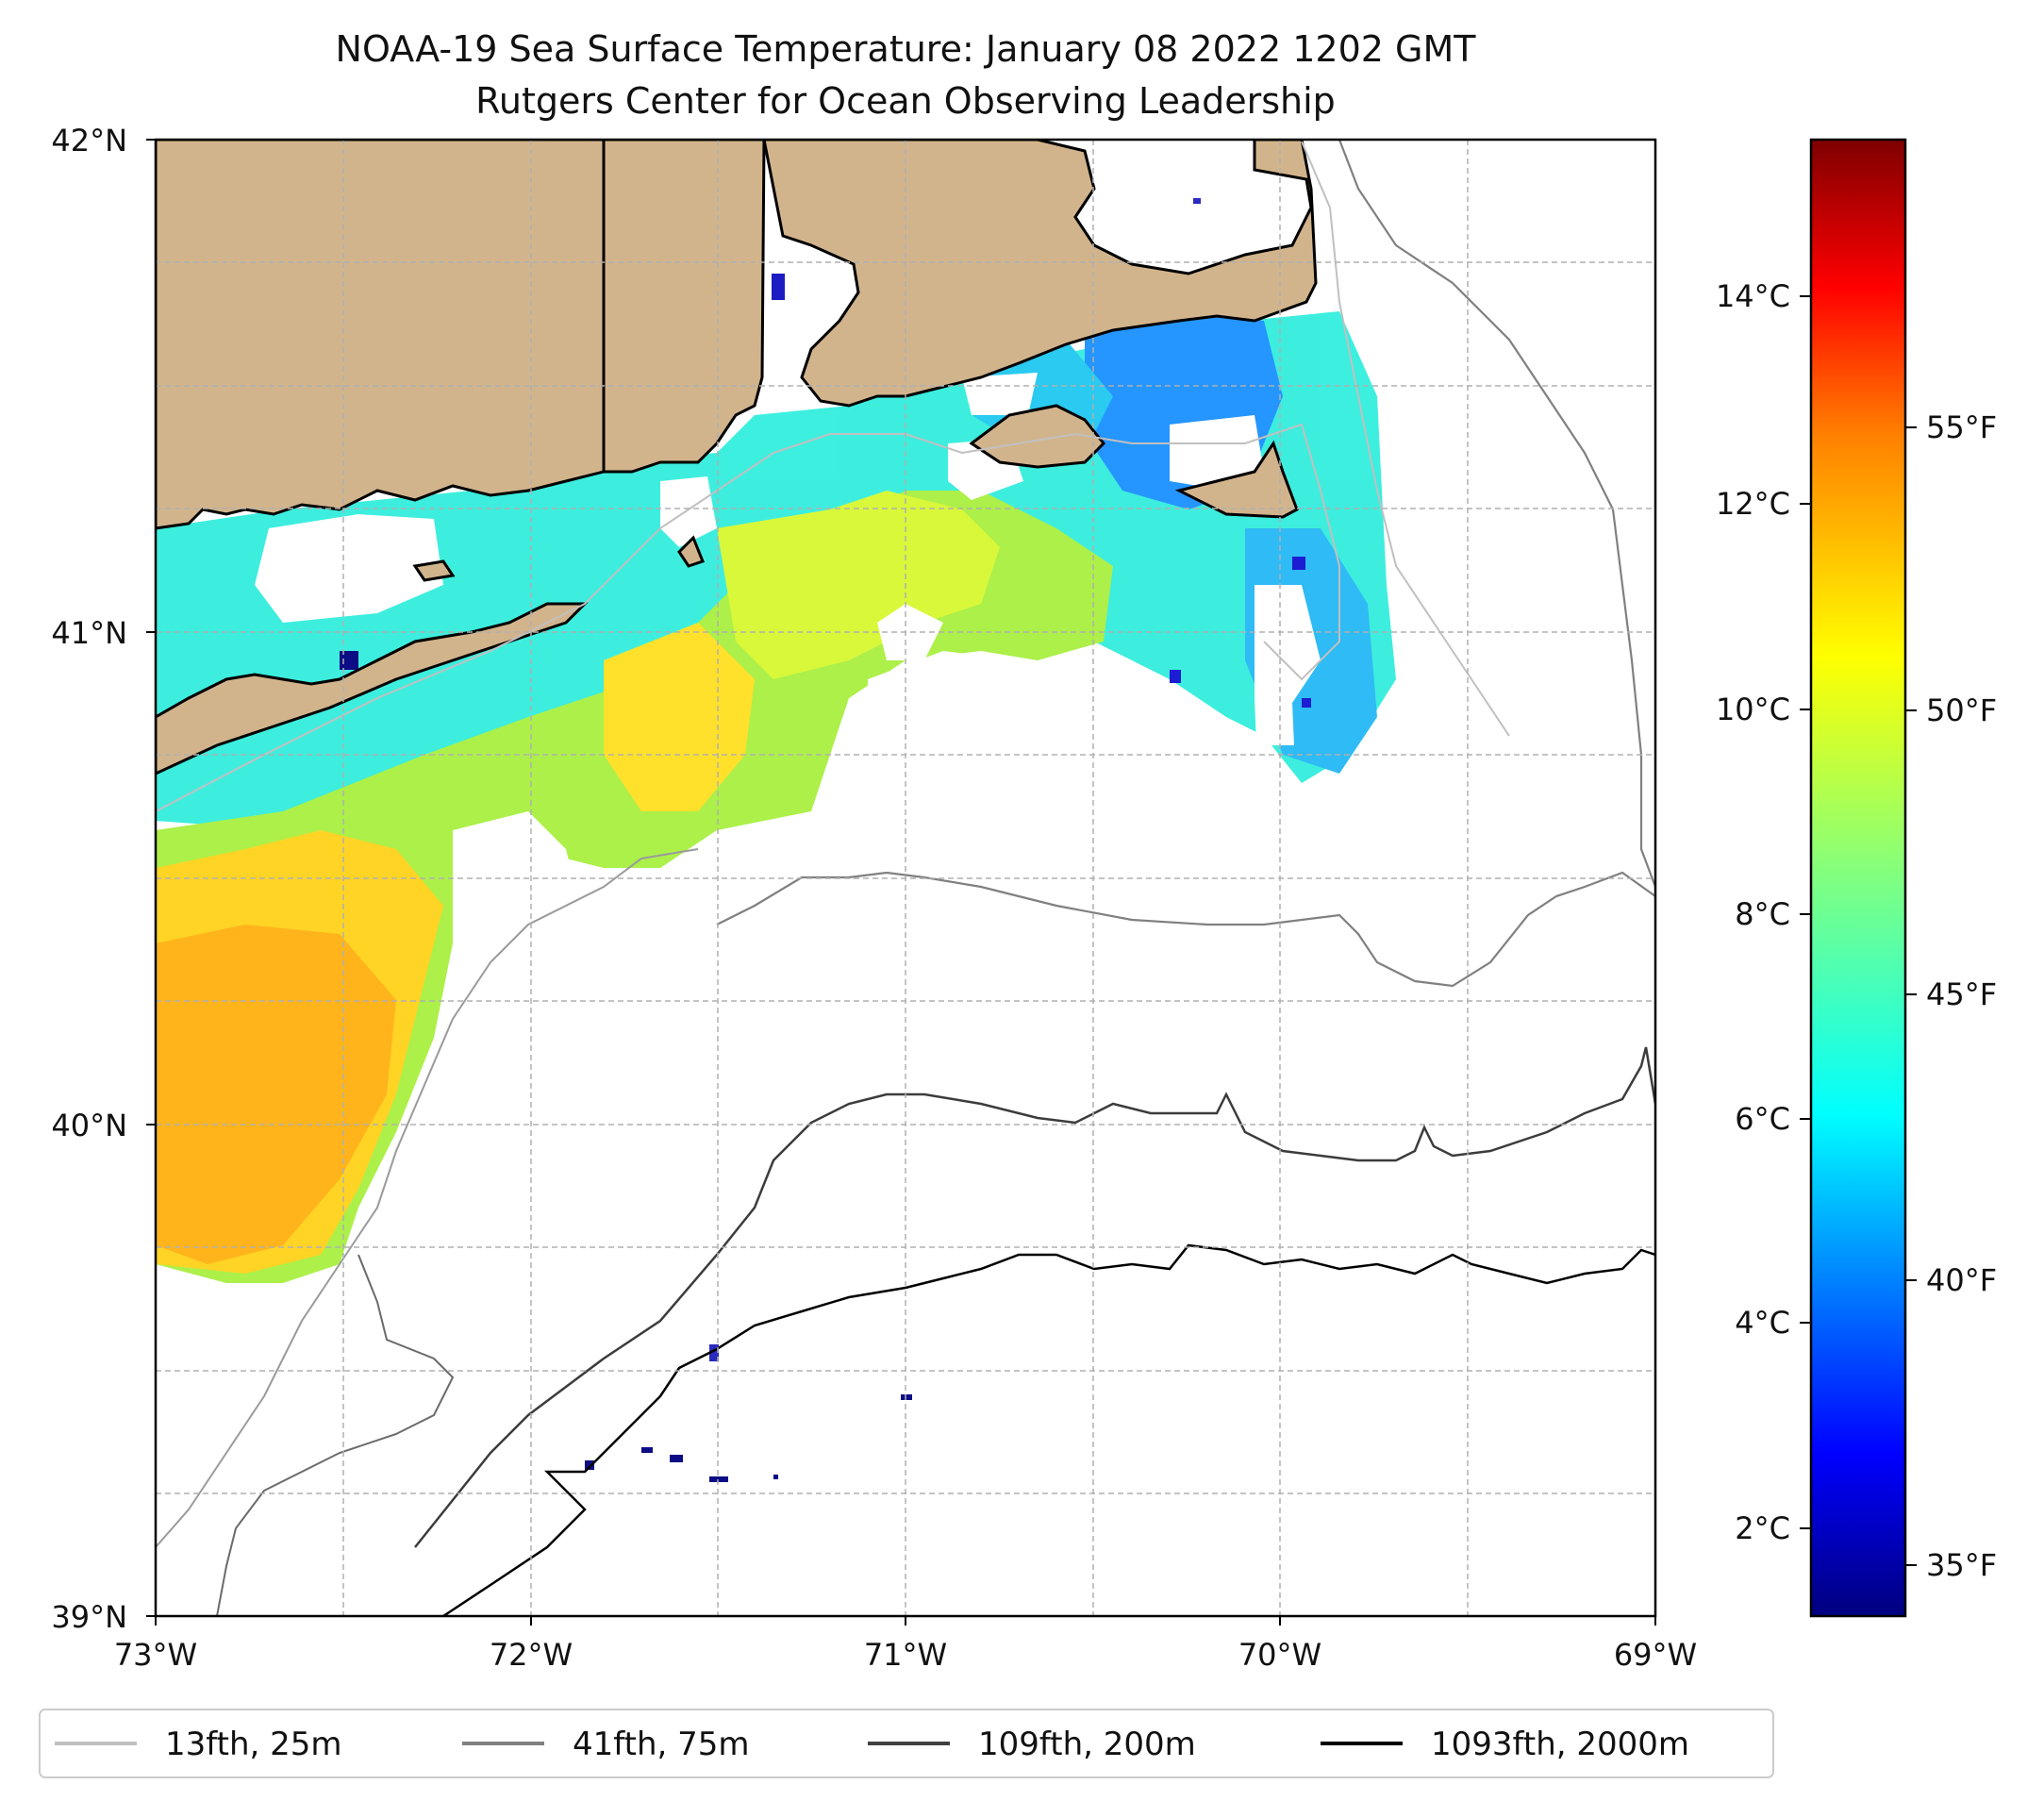  Describe the element at coordinates (373, 688) in the screenshot. I see `land-long-island` at that location.